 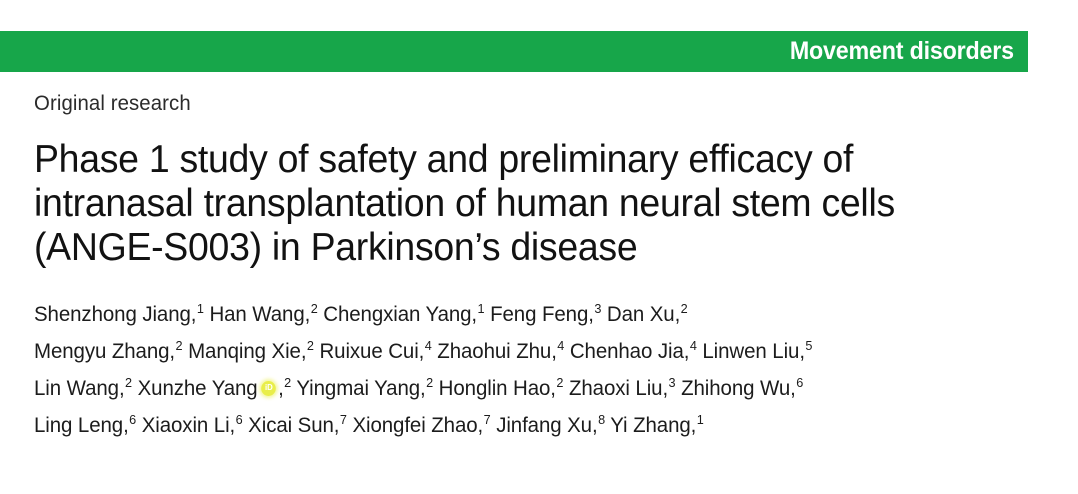 I want to click on author-name: Mengyu Zhang,2, so click(x=108, y=350).